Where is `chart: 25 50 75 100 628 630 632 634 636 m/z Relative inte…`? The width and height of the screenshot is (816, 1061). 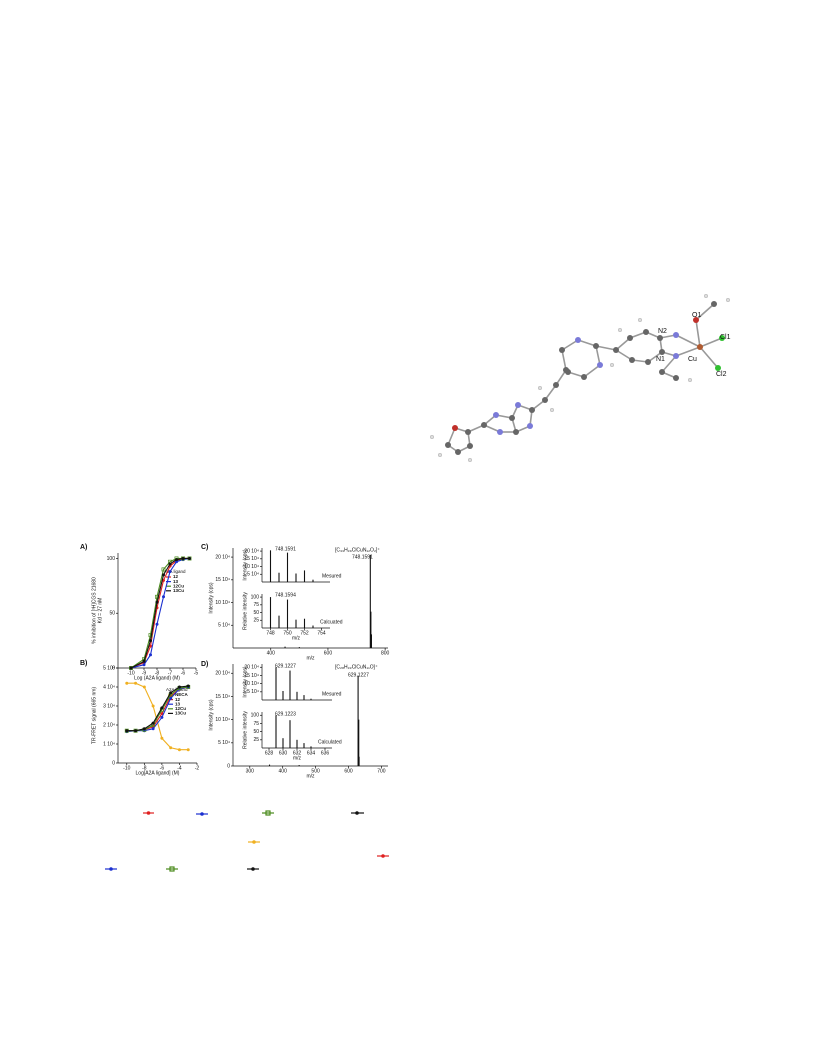 chart: 25 50 75 100 628 630 632 634 636 m/z Relative inte… is located at coordinates (292, 736).